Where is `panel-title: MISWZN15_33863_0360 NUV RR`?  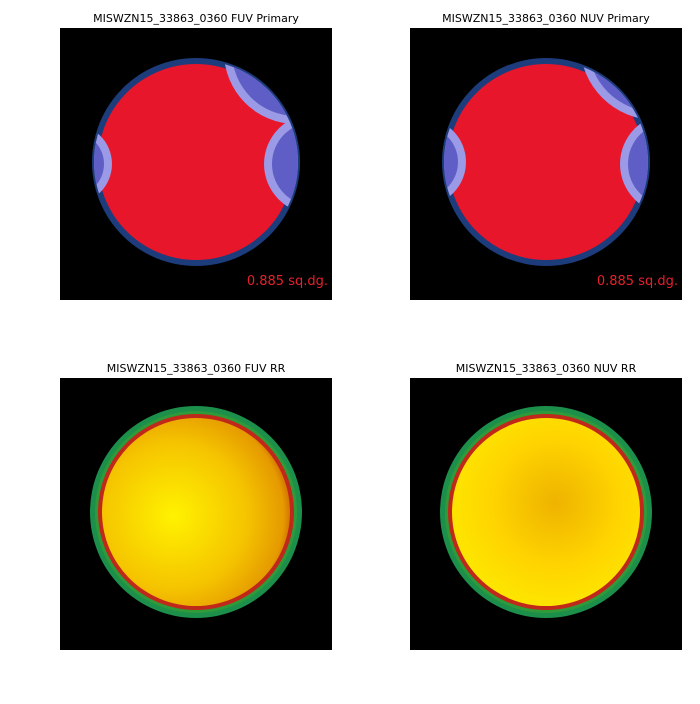 panel-title: MISWZN15_33863_0360 NUV RR is located at coordinates (546, 368).